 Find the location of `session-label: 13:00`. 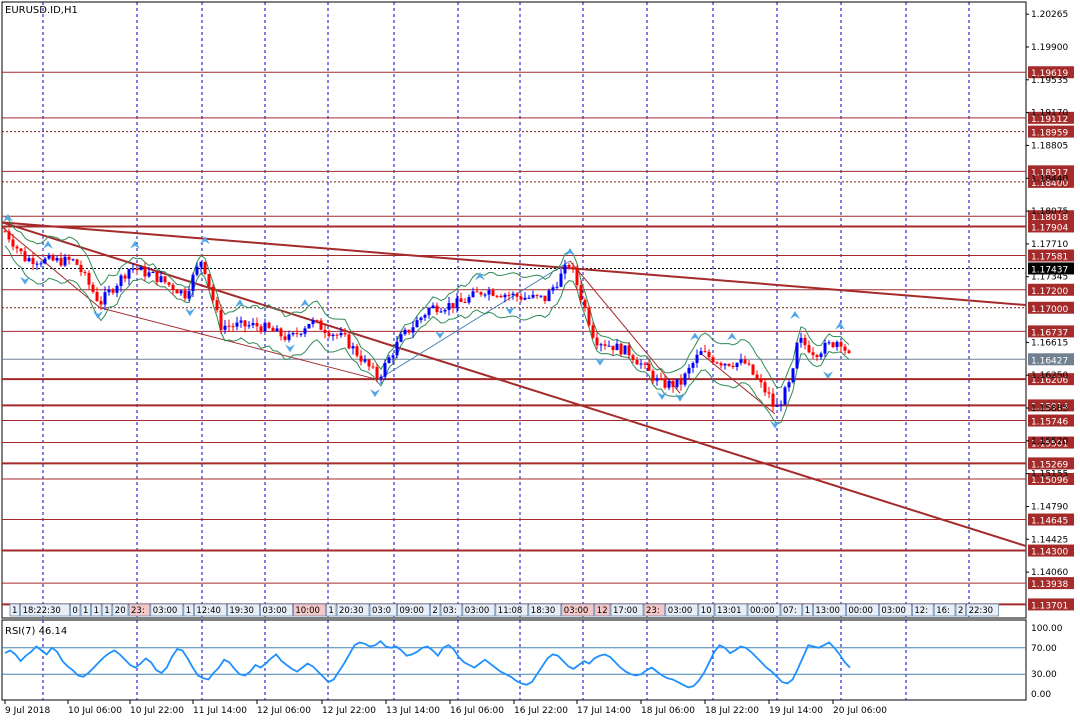

session-label: 13:00 is located at coordinates (827, 611).